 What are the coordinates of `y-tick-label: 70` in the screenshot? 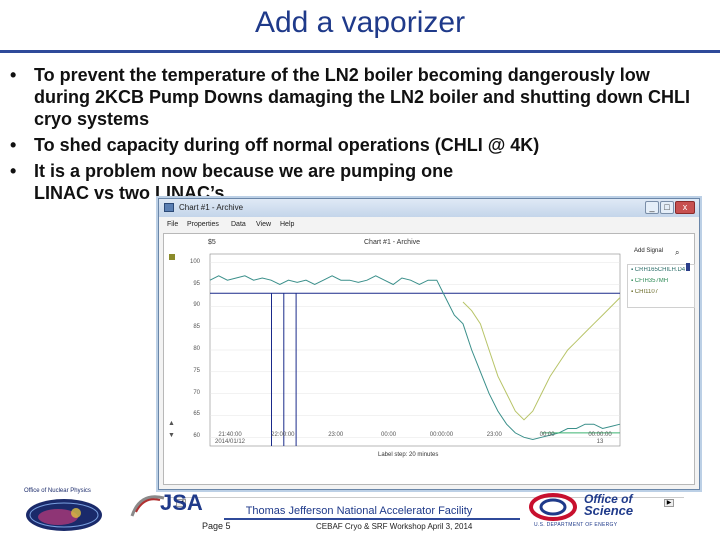 It's located at (196, 392).